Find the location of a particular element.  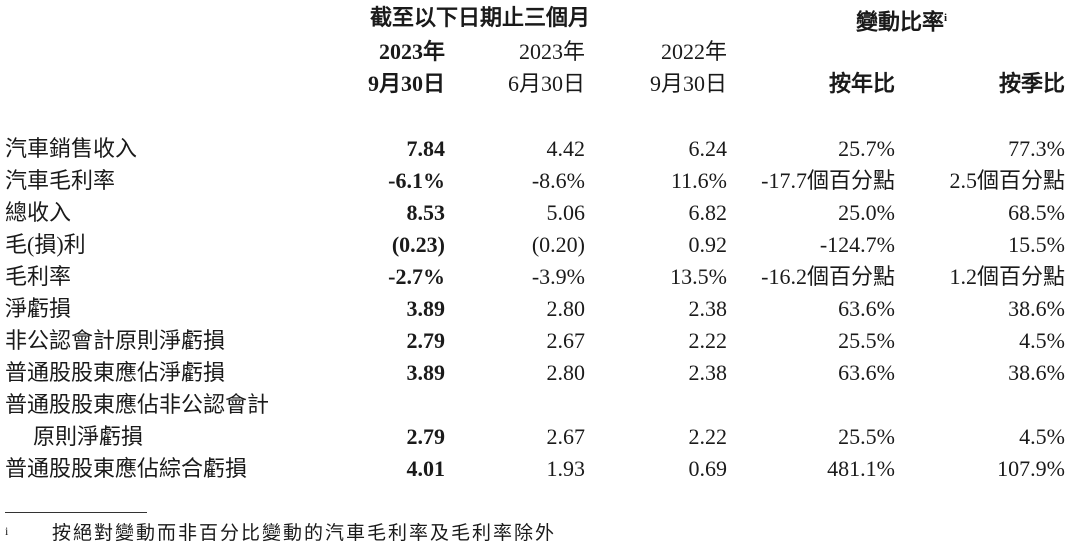

cell: 13.5% is located at coordinates (698, 276).